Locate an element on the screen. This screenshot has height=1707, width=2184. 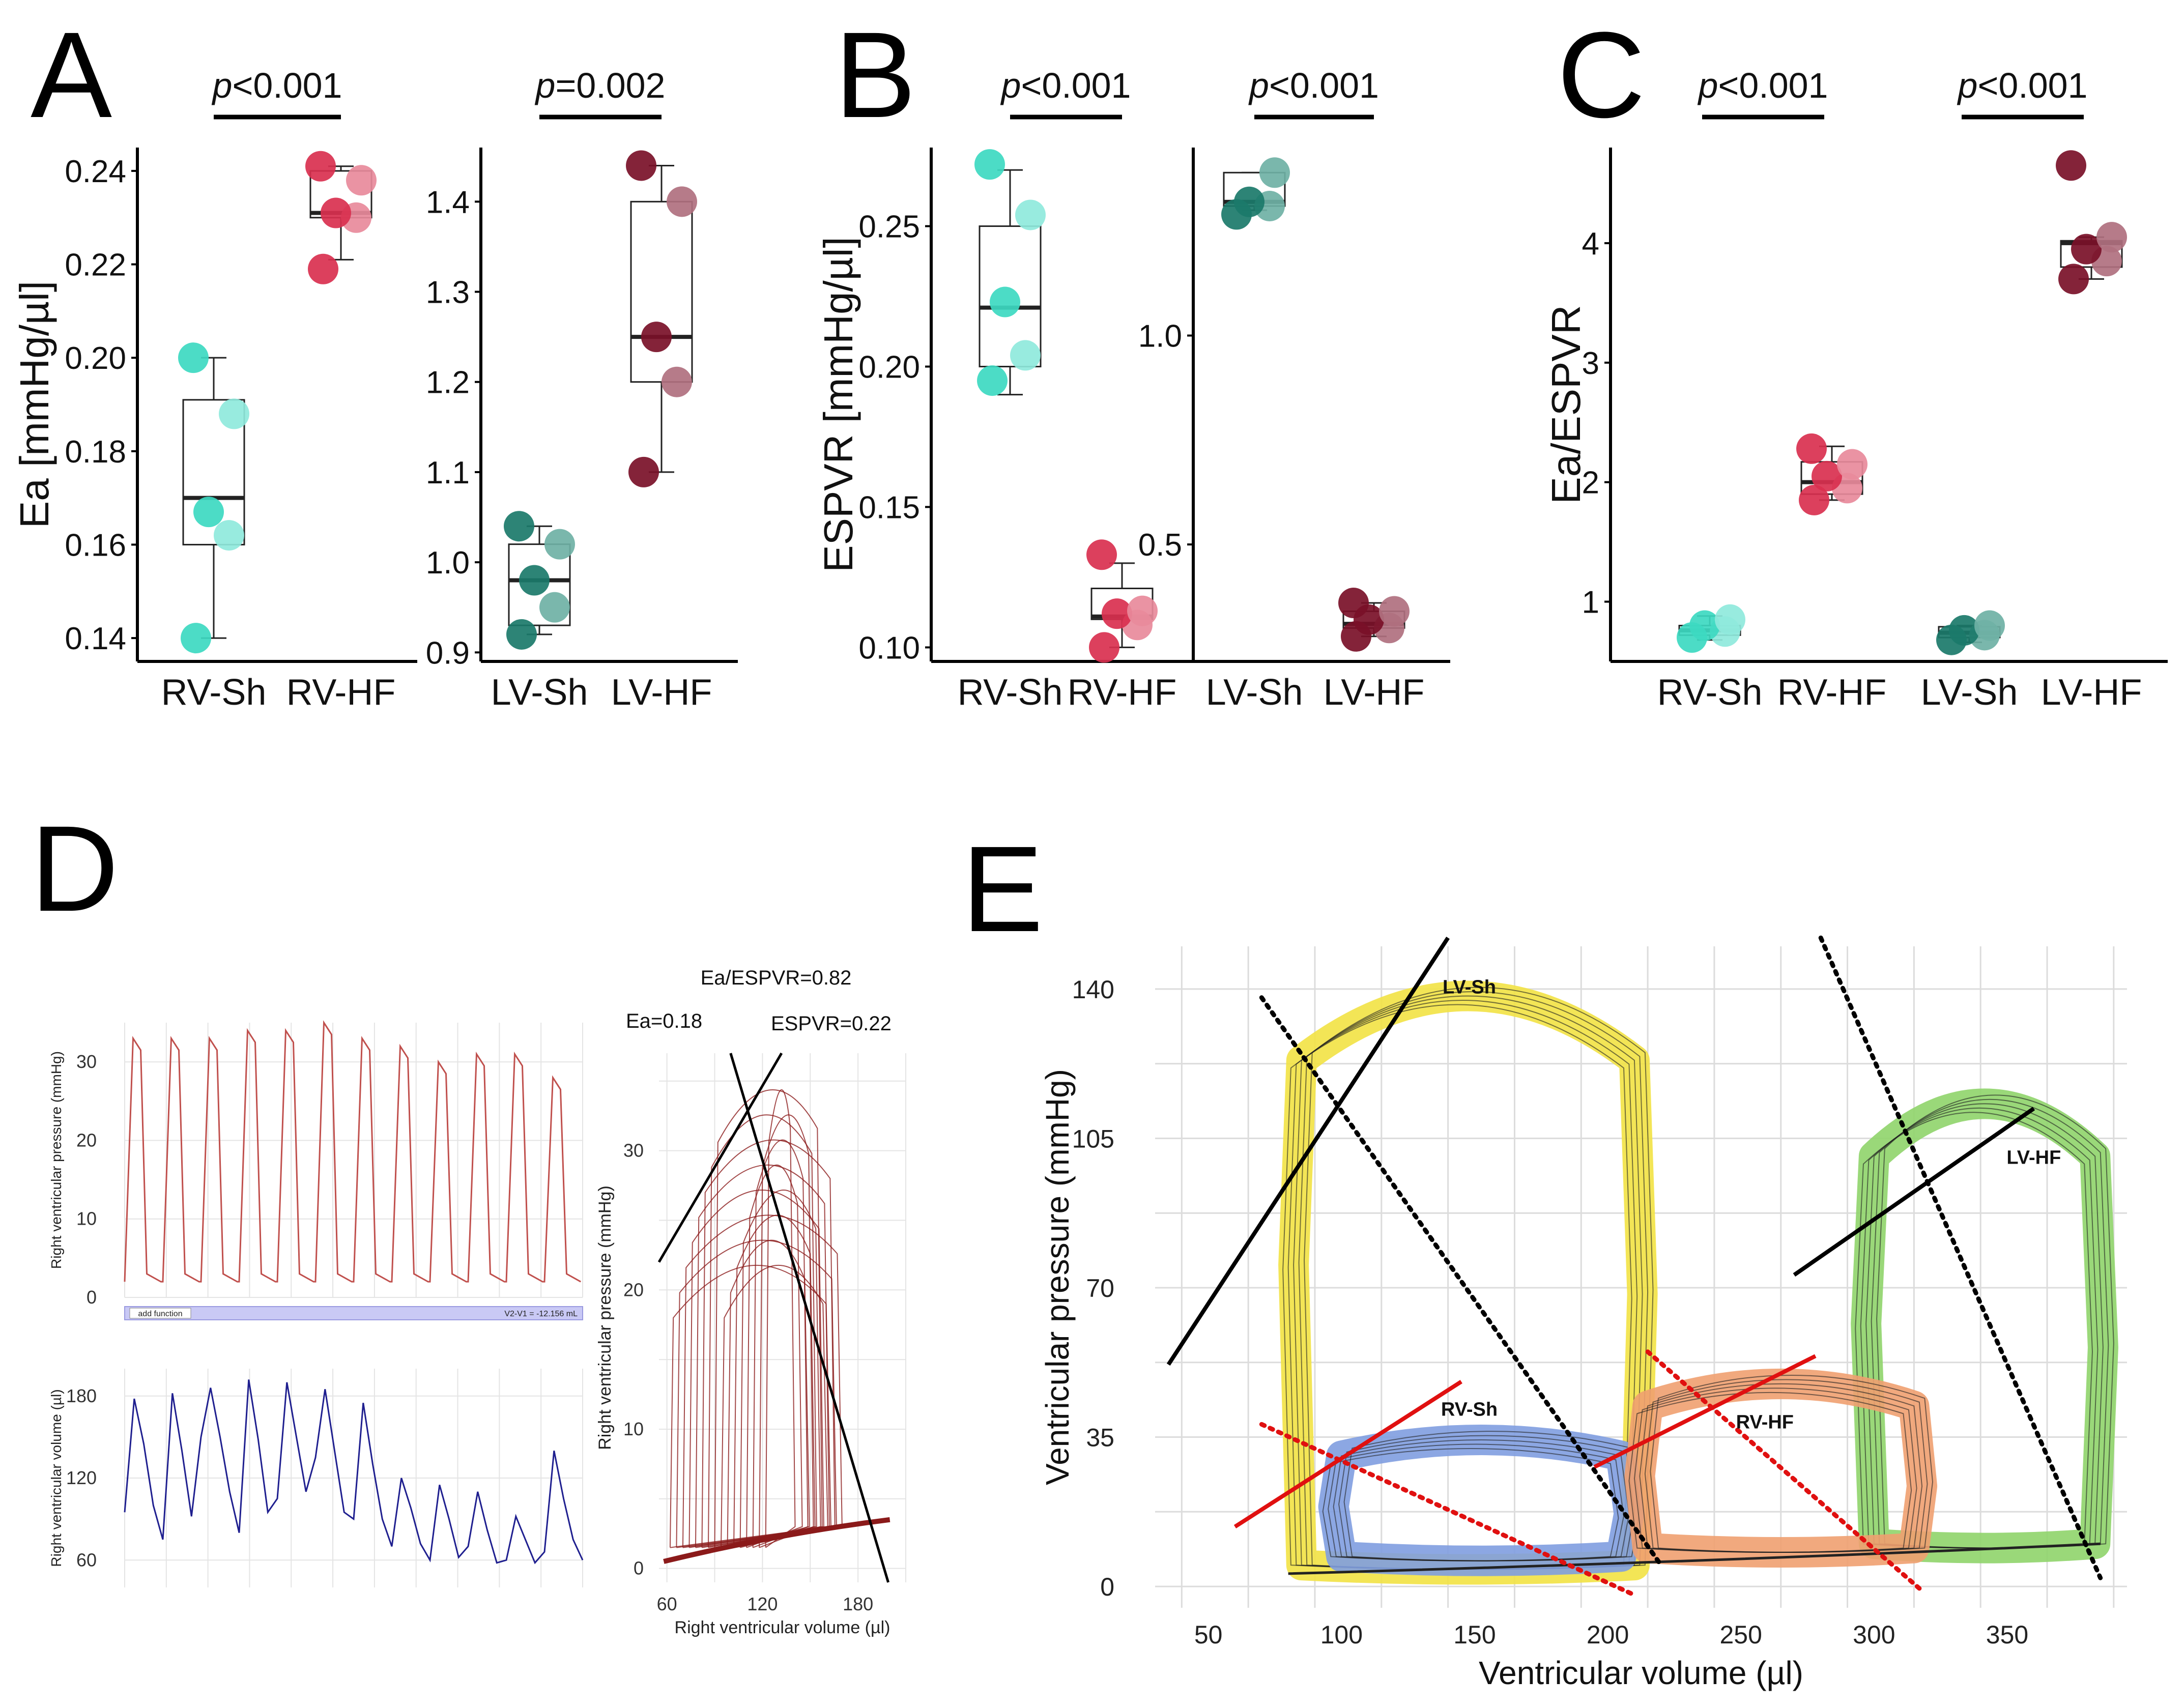
panel-letter-c: C is located at coordinates (1601, 75).